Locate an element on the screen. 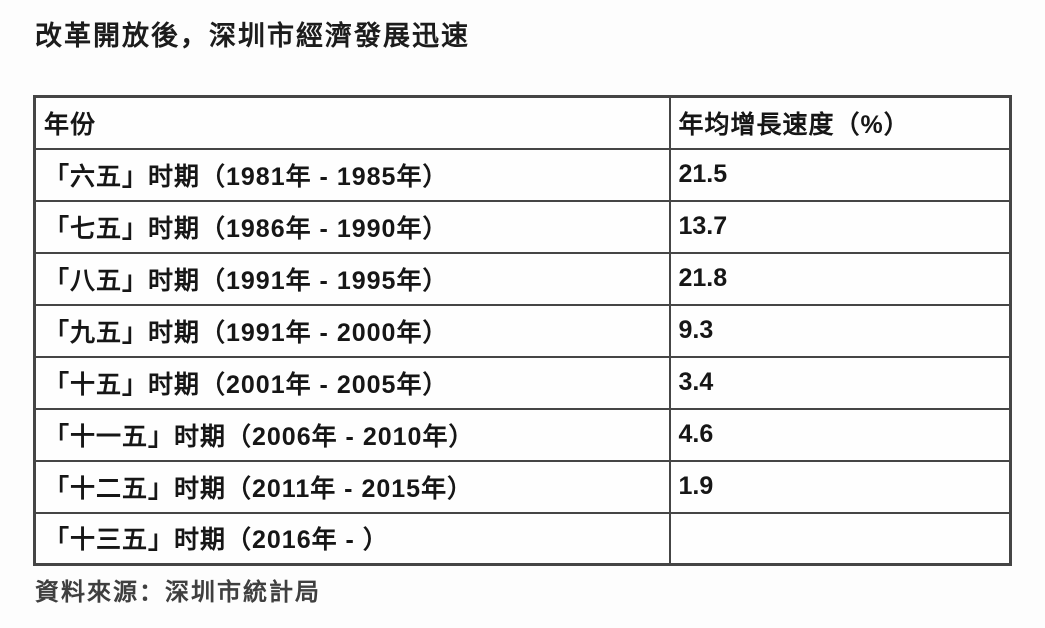  period-cell: 「十三五」时期（2016年 - ） is located at coordinates (352, 538).